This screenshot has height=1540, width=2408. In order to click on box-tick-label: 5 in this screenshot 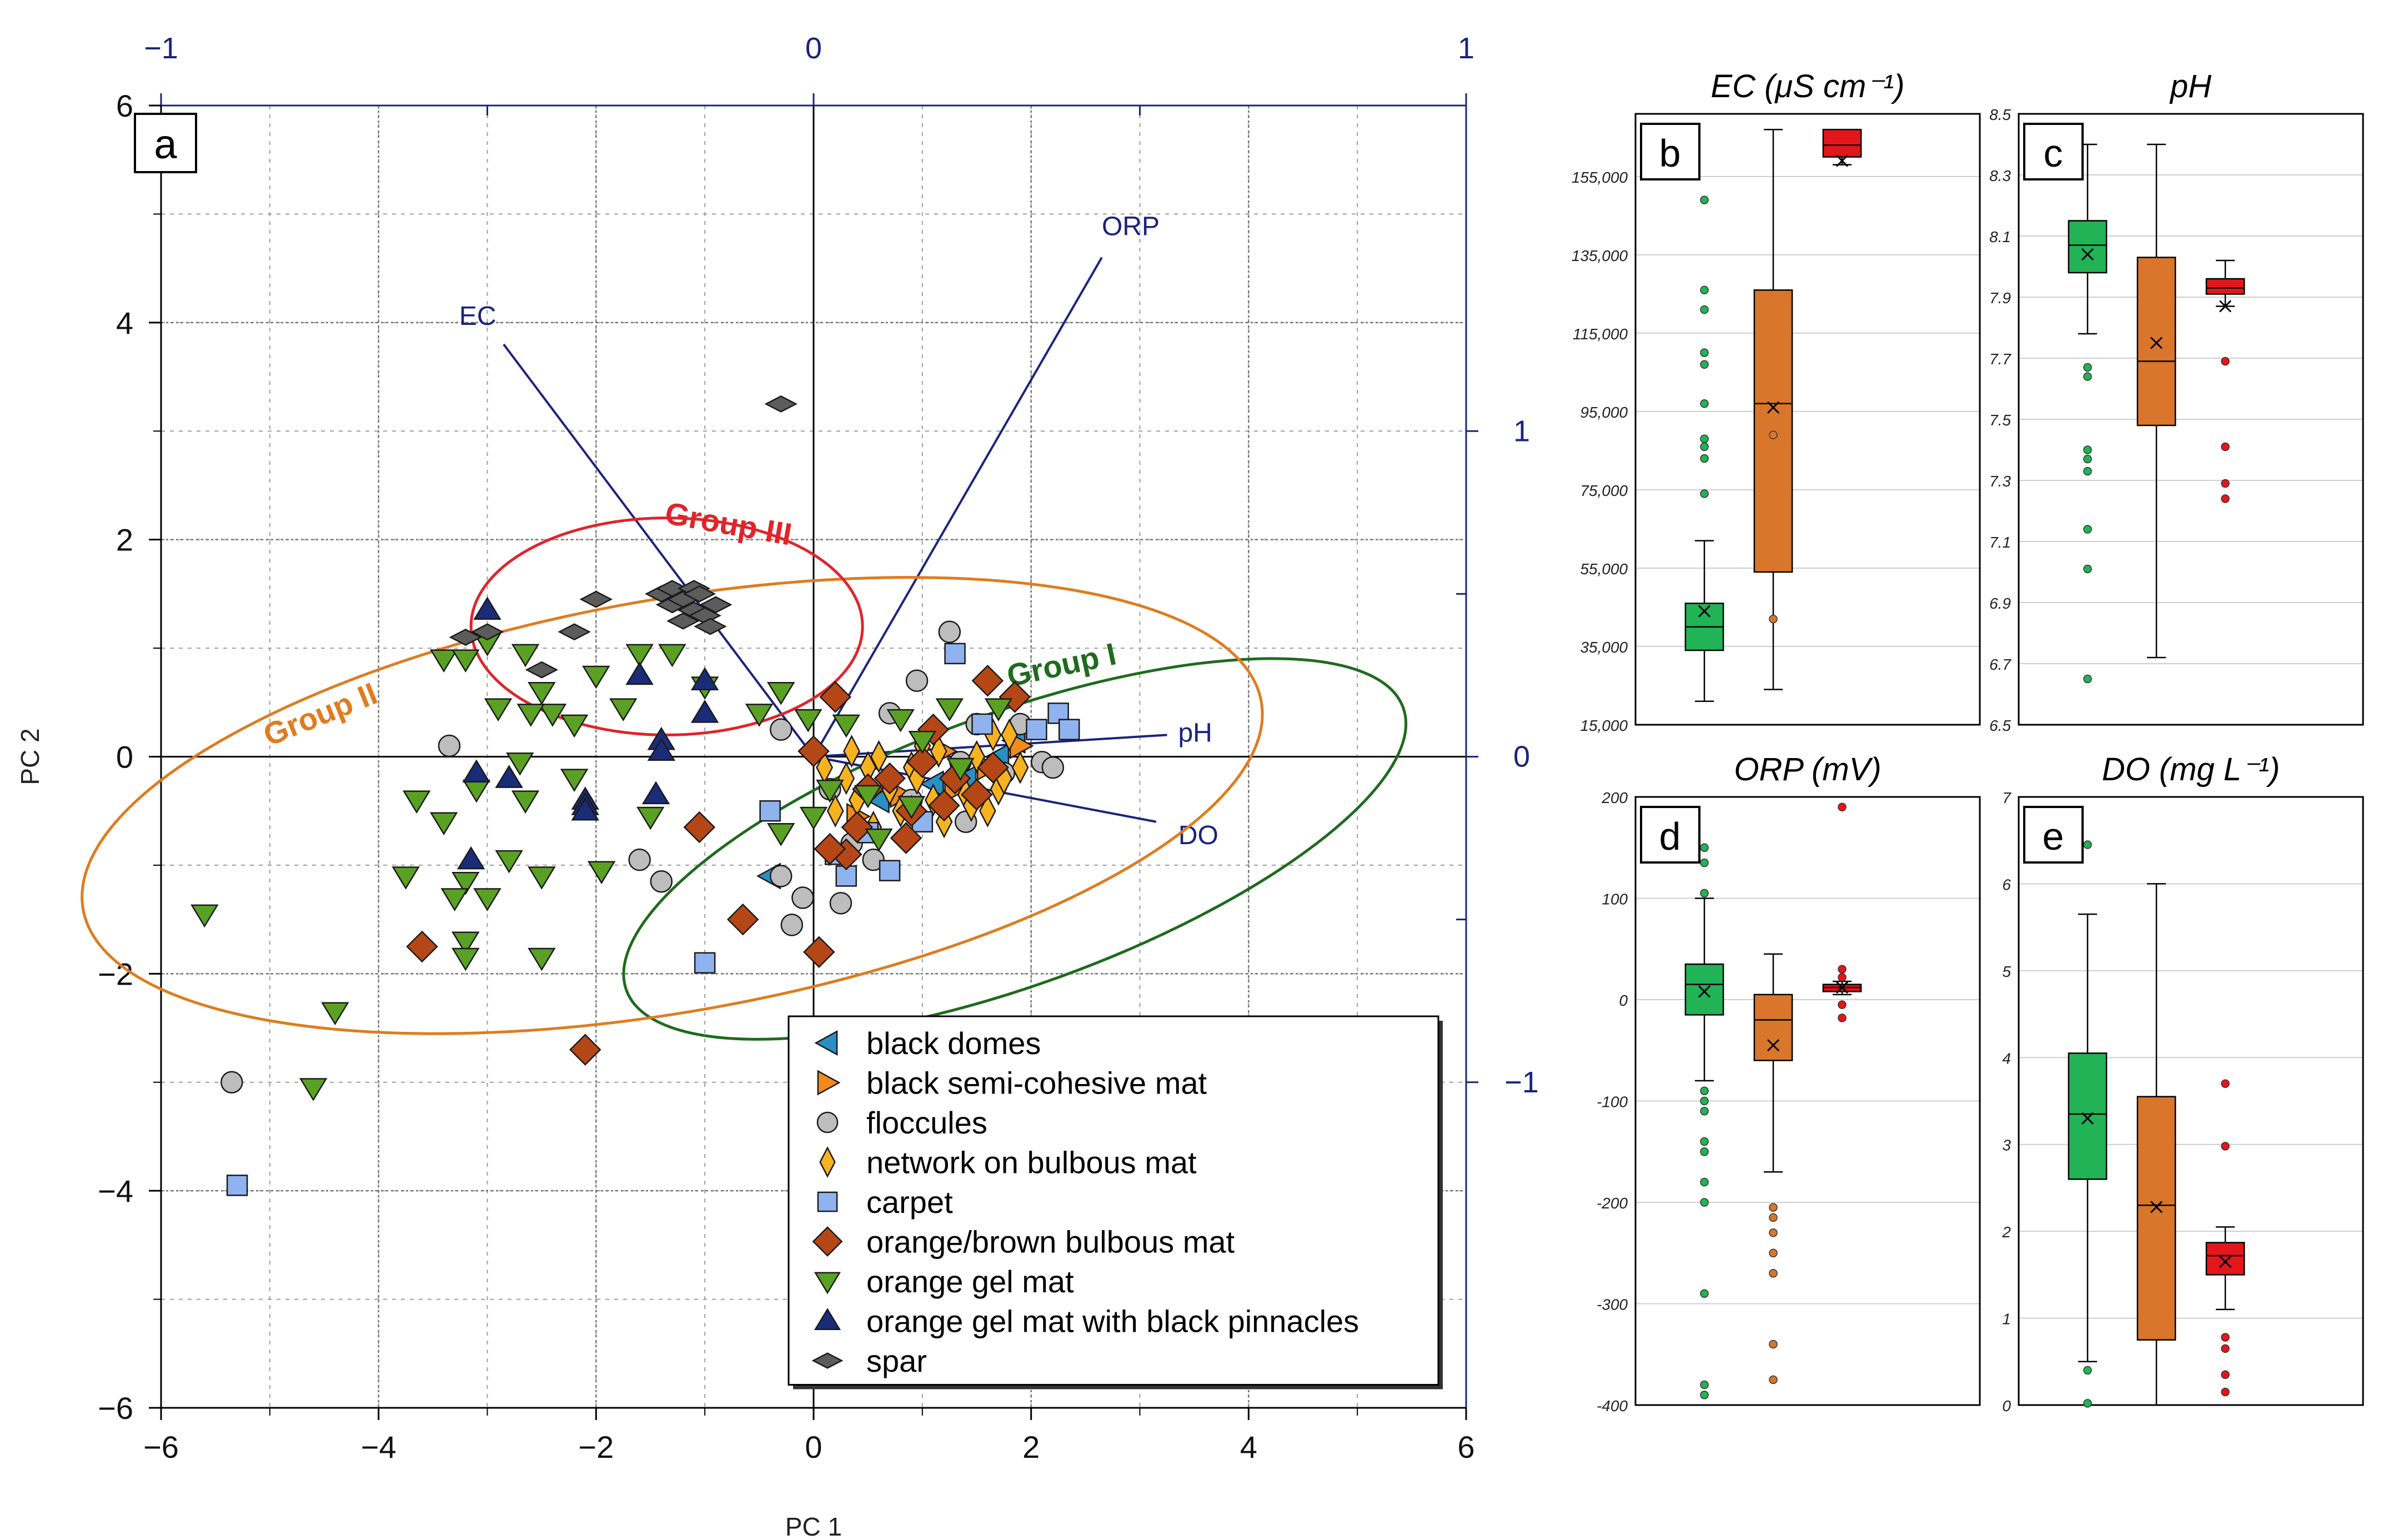, I will do `click(2006, 971)`.